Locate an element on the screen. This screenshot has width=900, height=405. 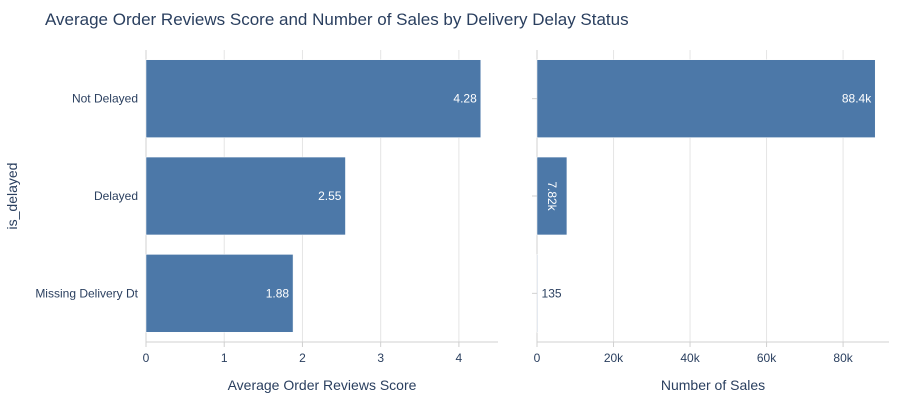
y-tick-label: Not Delayed is located at coordinates (105, 99).